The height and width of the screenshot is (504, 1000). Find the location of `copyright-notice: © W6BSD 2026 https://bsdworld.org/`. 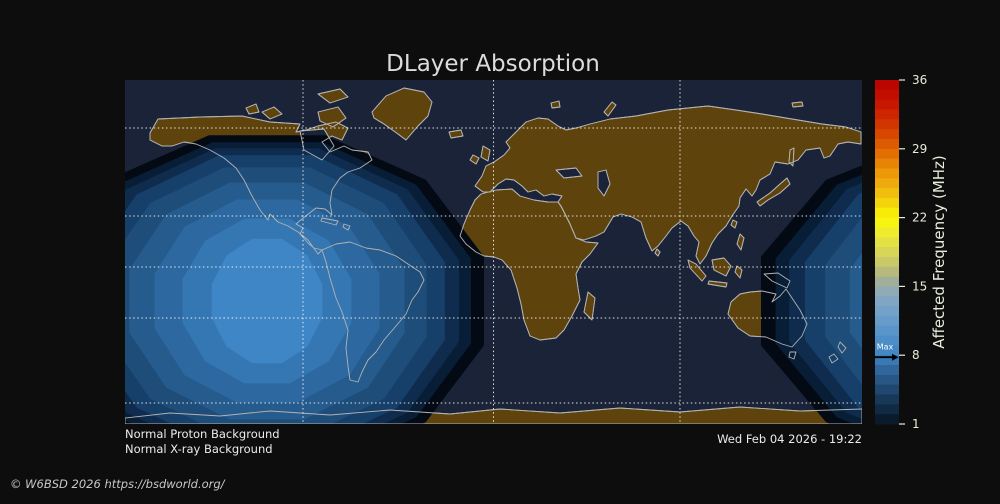

copyright-notice: © W6BSD 2026 https://bsdworld.org/ is located at coordinates (118, 484).